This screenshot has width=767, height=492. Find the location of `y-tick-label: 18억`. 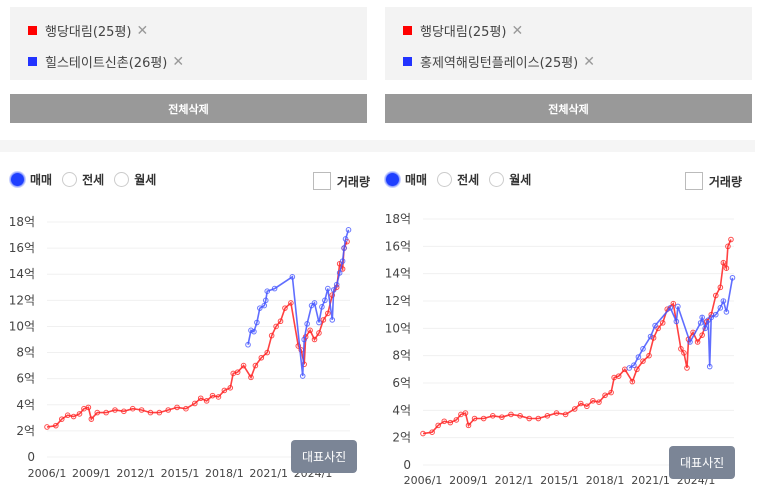

y-tick-label: 18억 is located at coordinates (398, 219).